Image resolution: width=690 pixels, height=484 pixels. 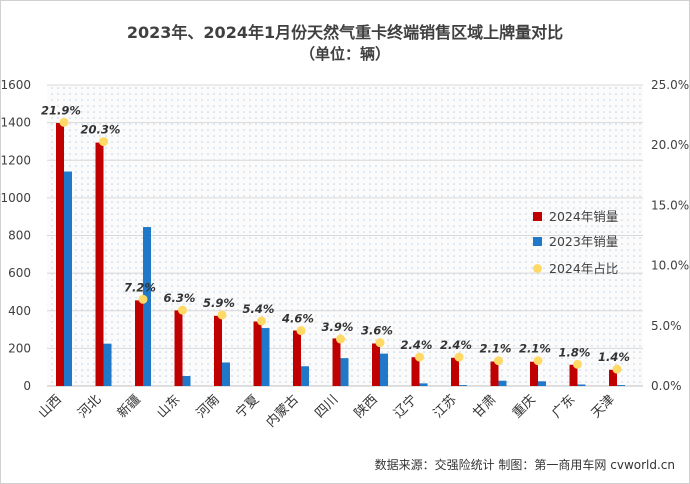 I want to click on legend-swatch-2024, so click(x=537, y=216).